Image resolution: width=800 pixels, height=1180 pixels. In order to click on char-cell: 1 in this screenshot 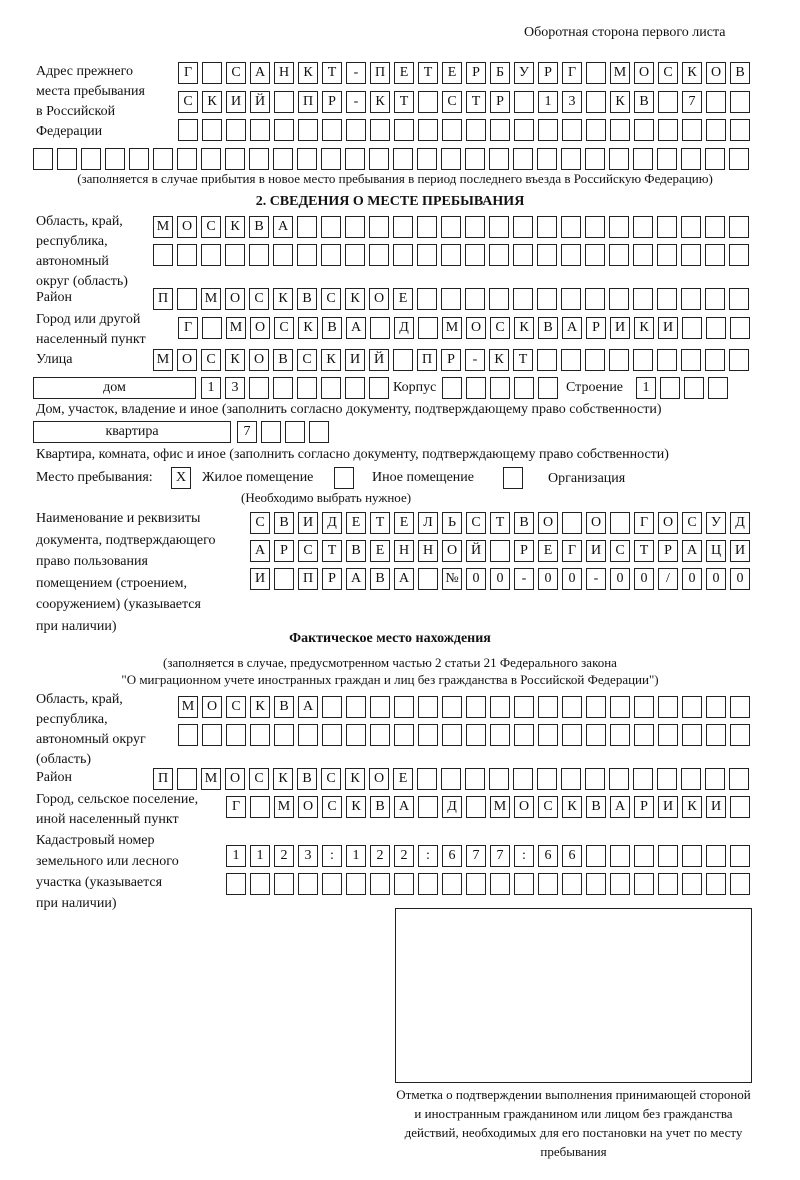, I will do `click(356, 856)`.